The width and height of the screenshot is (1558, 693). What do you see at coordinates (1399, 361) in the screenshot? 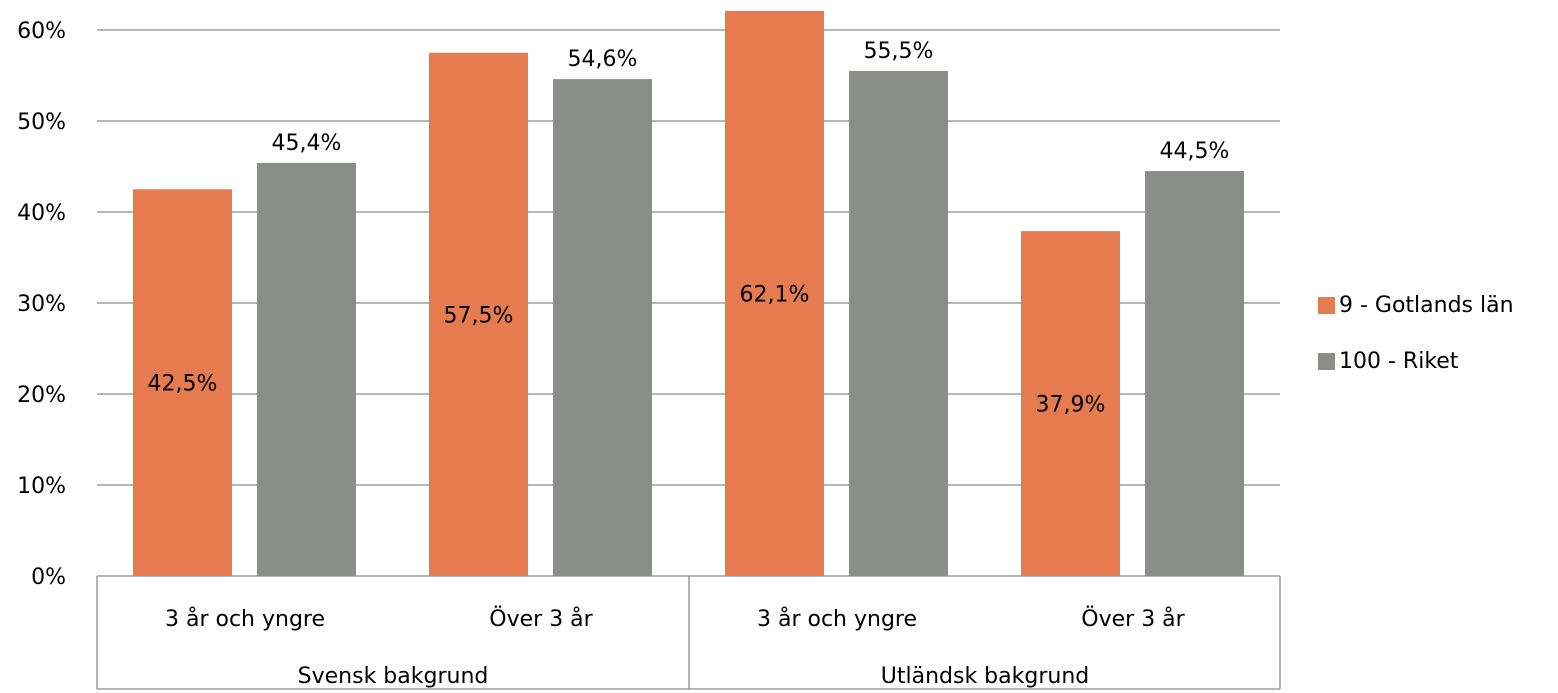
I see `legend-label-riket: 100 - Riket` at bounding box center [1399, 361].